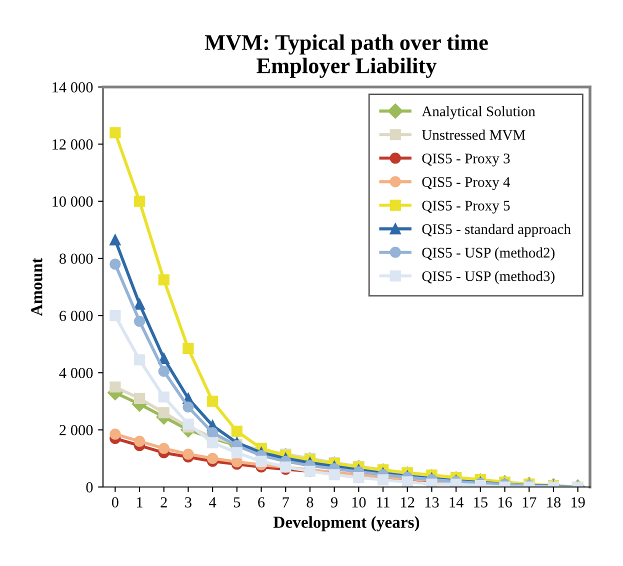 Image resolution: width=623 pixels, height=566 pixels. What do you see at coordinates (466, 160) in the screenshot?
I see `legend-label: QIS5 - Proxy 3` at bounding box center [466, 160].